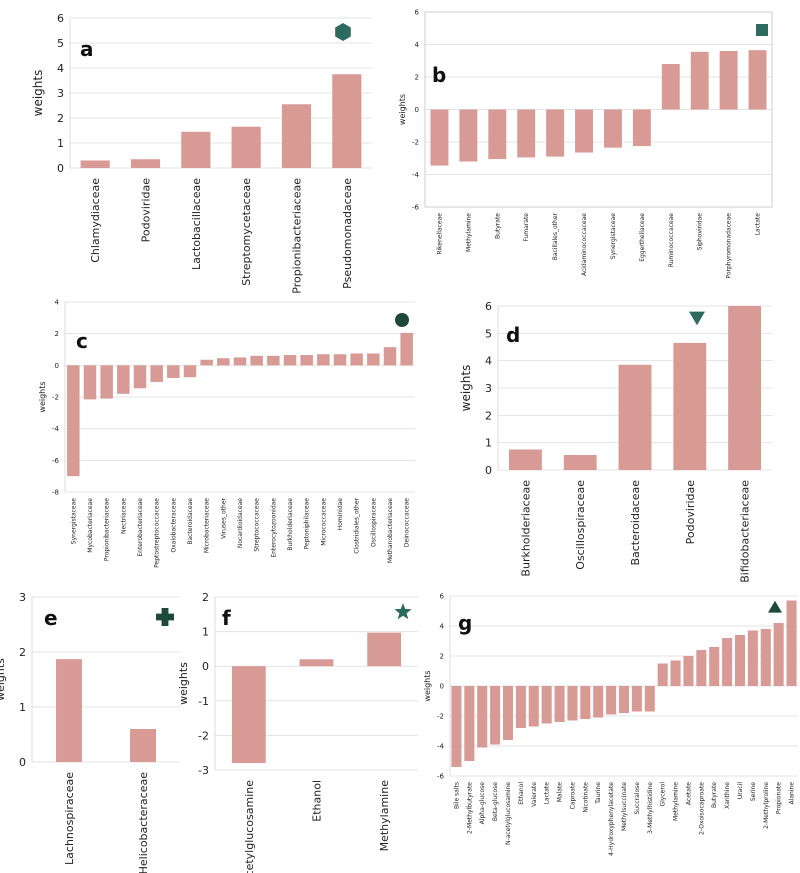  I want to click on x-tick-label: Valerate, so click(534, 794).